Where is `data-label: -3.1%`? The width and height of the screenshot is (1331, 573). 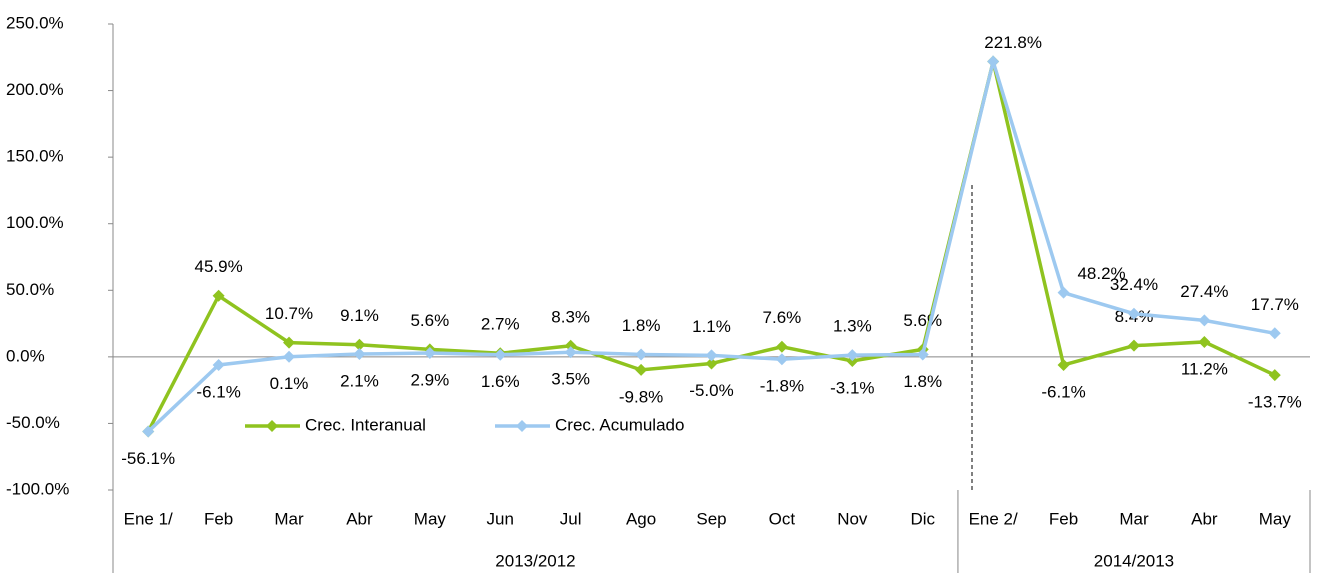 data-label: -3.1% is located at coordinates (852, 387).